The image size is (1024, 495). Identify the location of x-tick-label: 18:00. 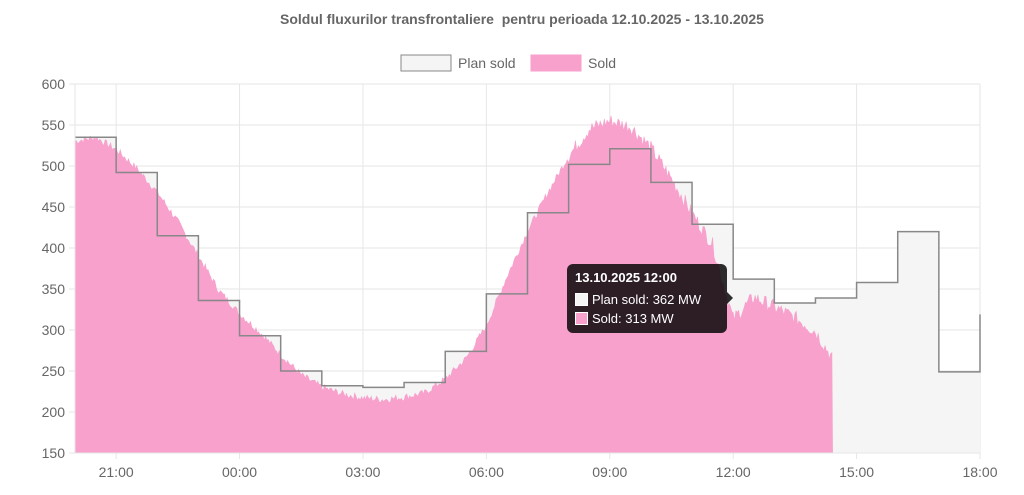
(979, 472).